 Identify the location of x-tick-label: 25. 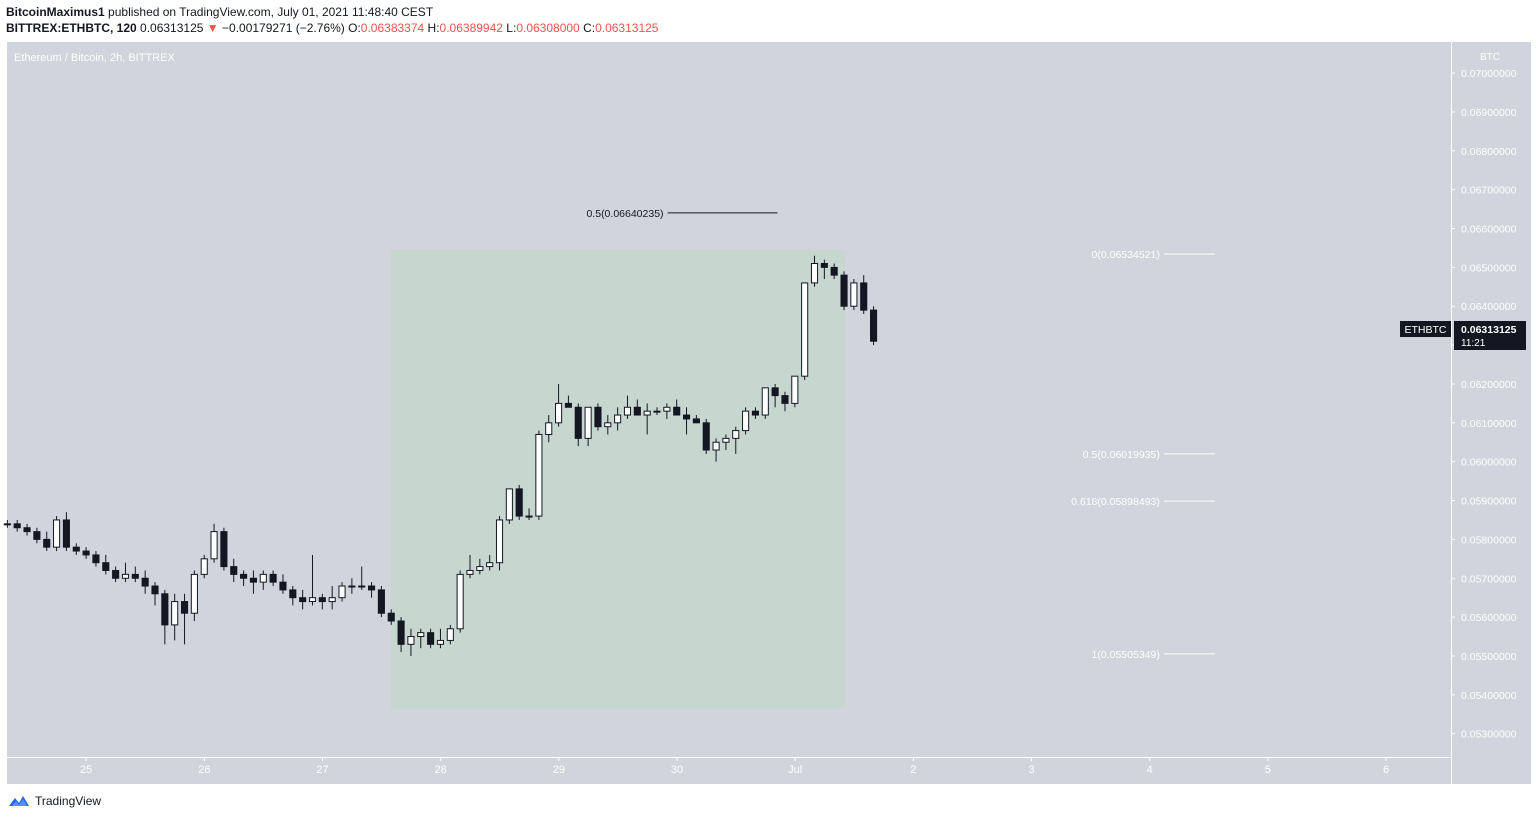
(86, 770).